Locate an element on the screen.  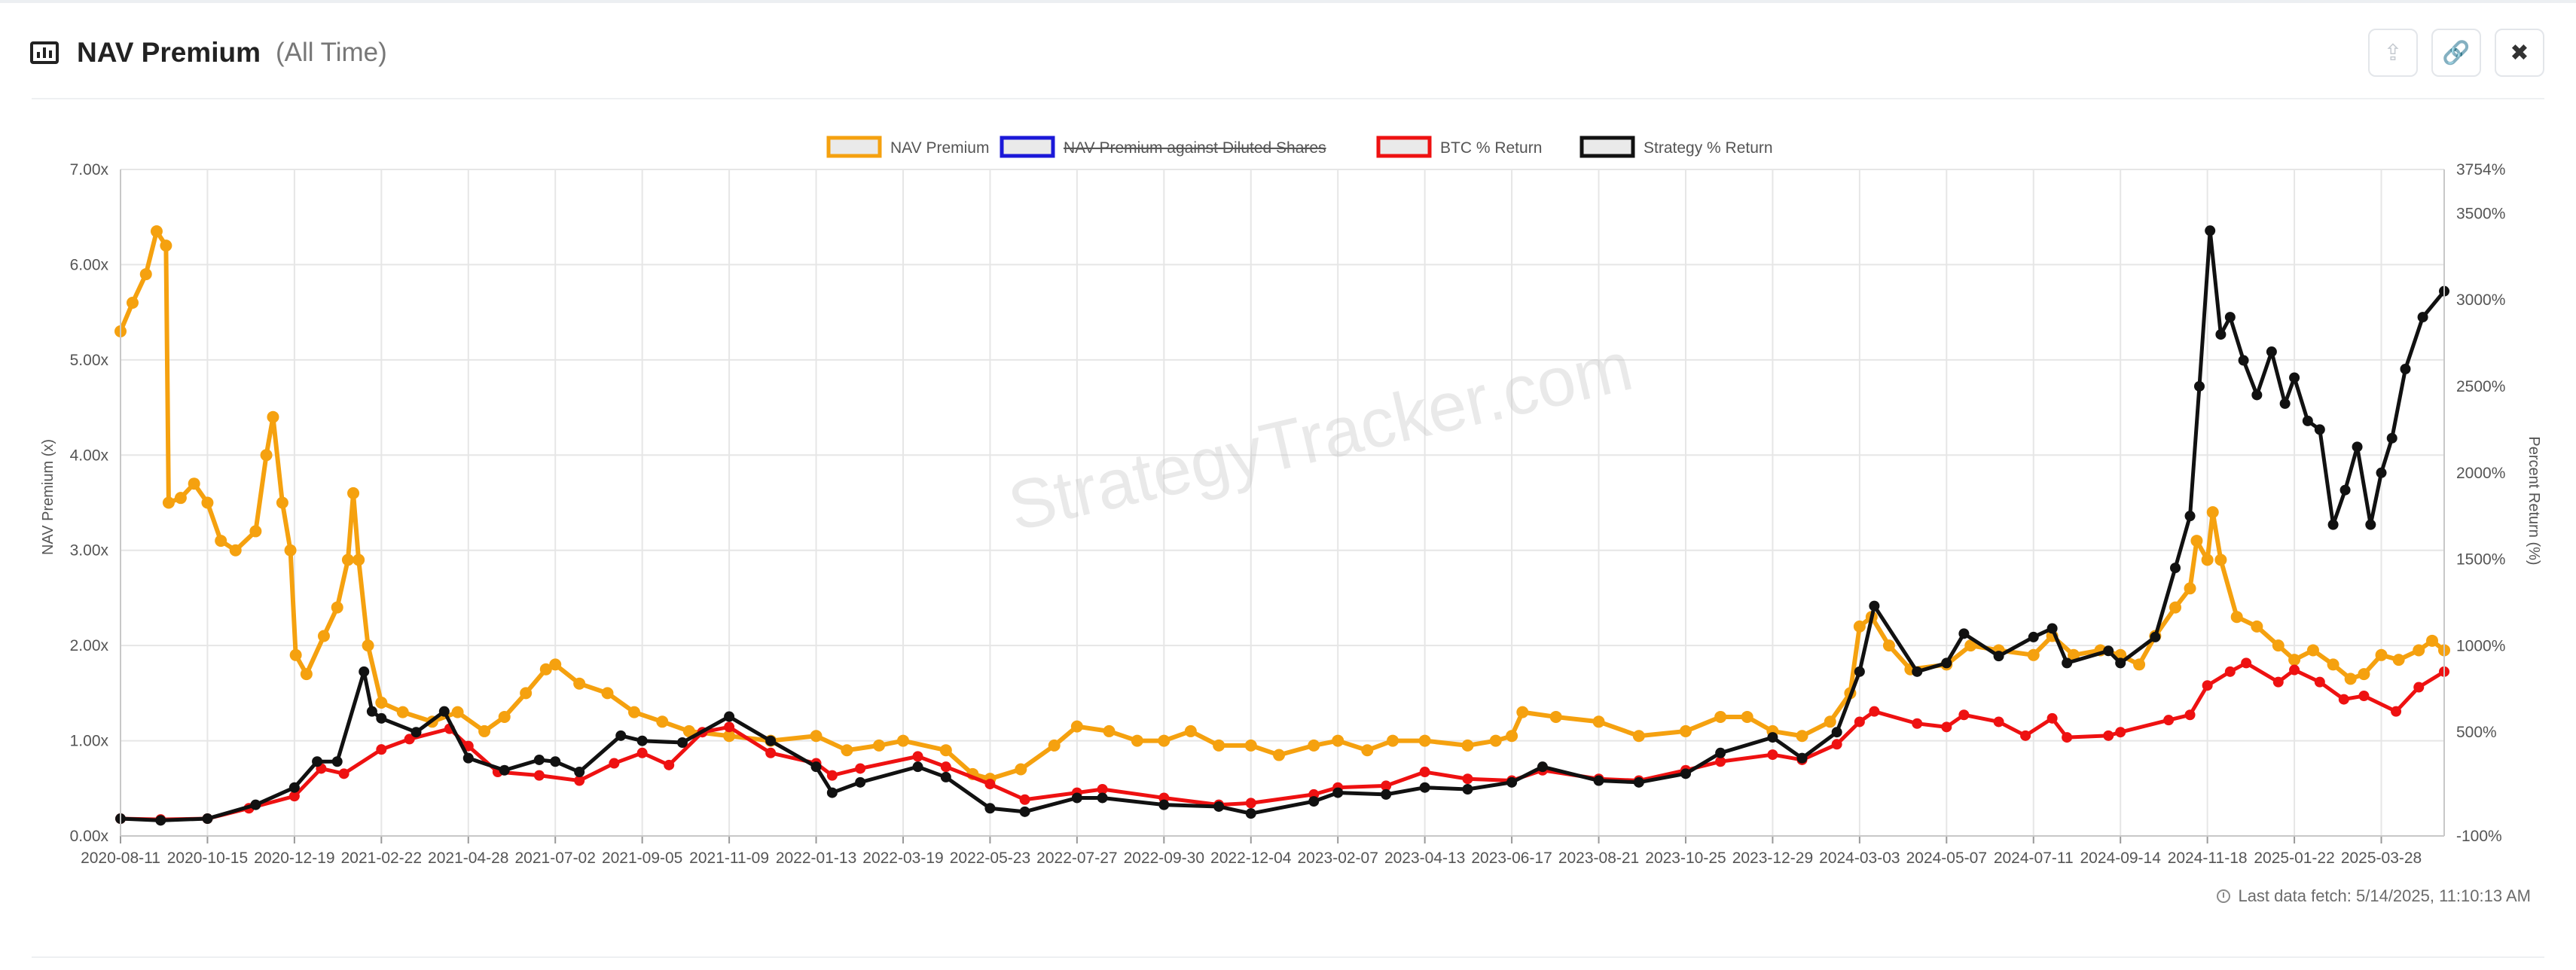
x-tick-label: 2024-03-03 is located at coordinates (1860, 858).